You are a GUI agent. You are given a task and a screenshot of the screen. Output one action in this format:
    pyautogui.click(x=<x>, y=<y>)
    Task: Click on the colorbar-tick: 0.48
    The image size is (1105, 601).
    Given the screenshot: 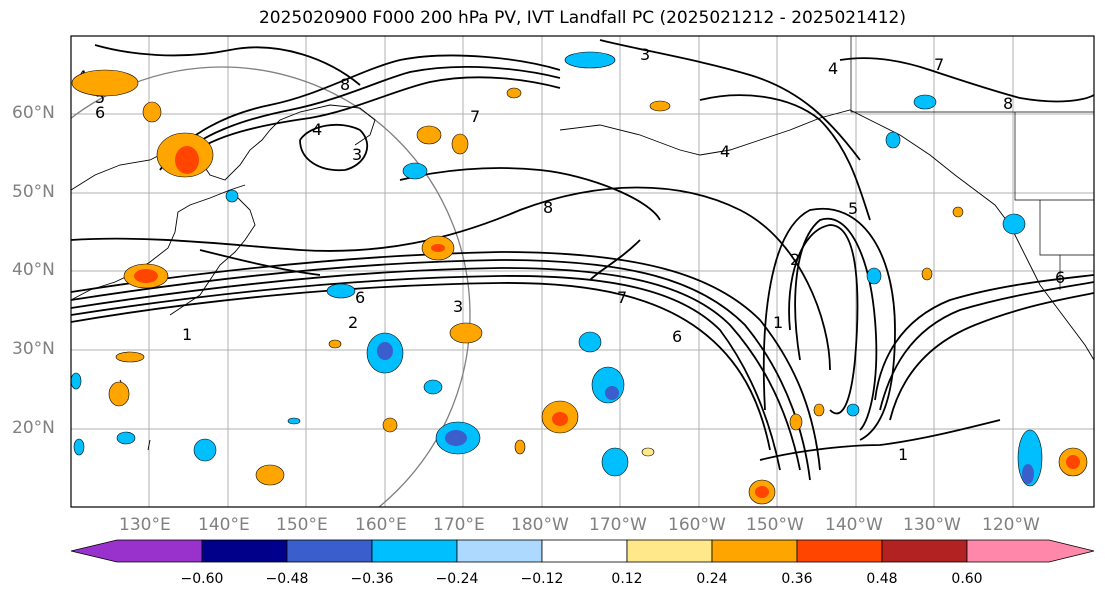 What is the action you would take?
    pyautogui.click(x=882, y=579)
    